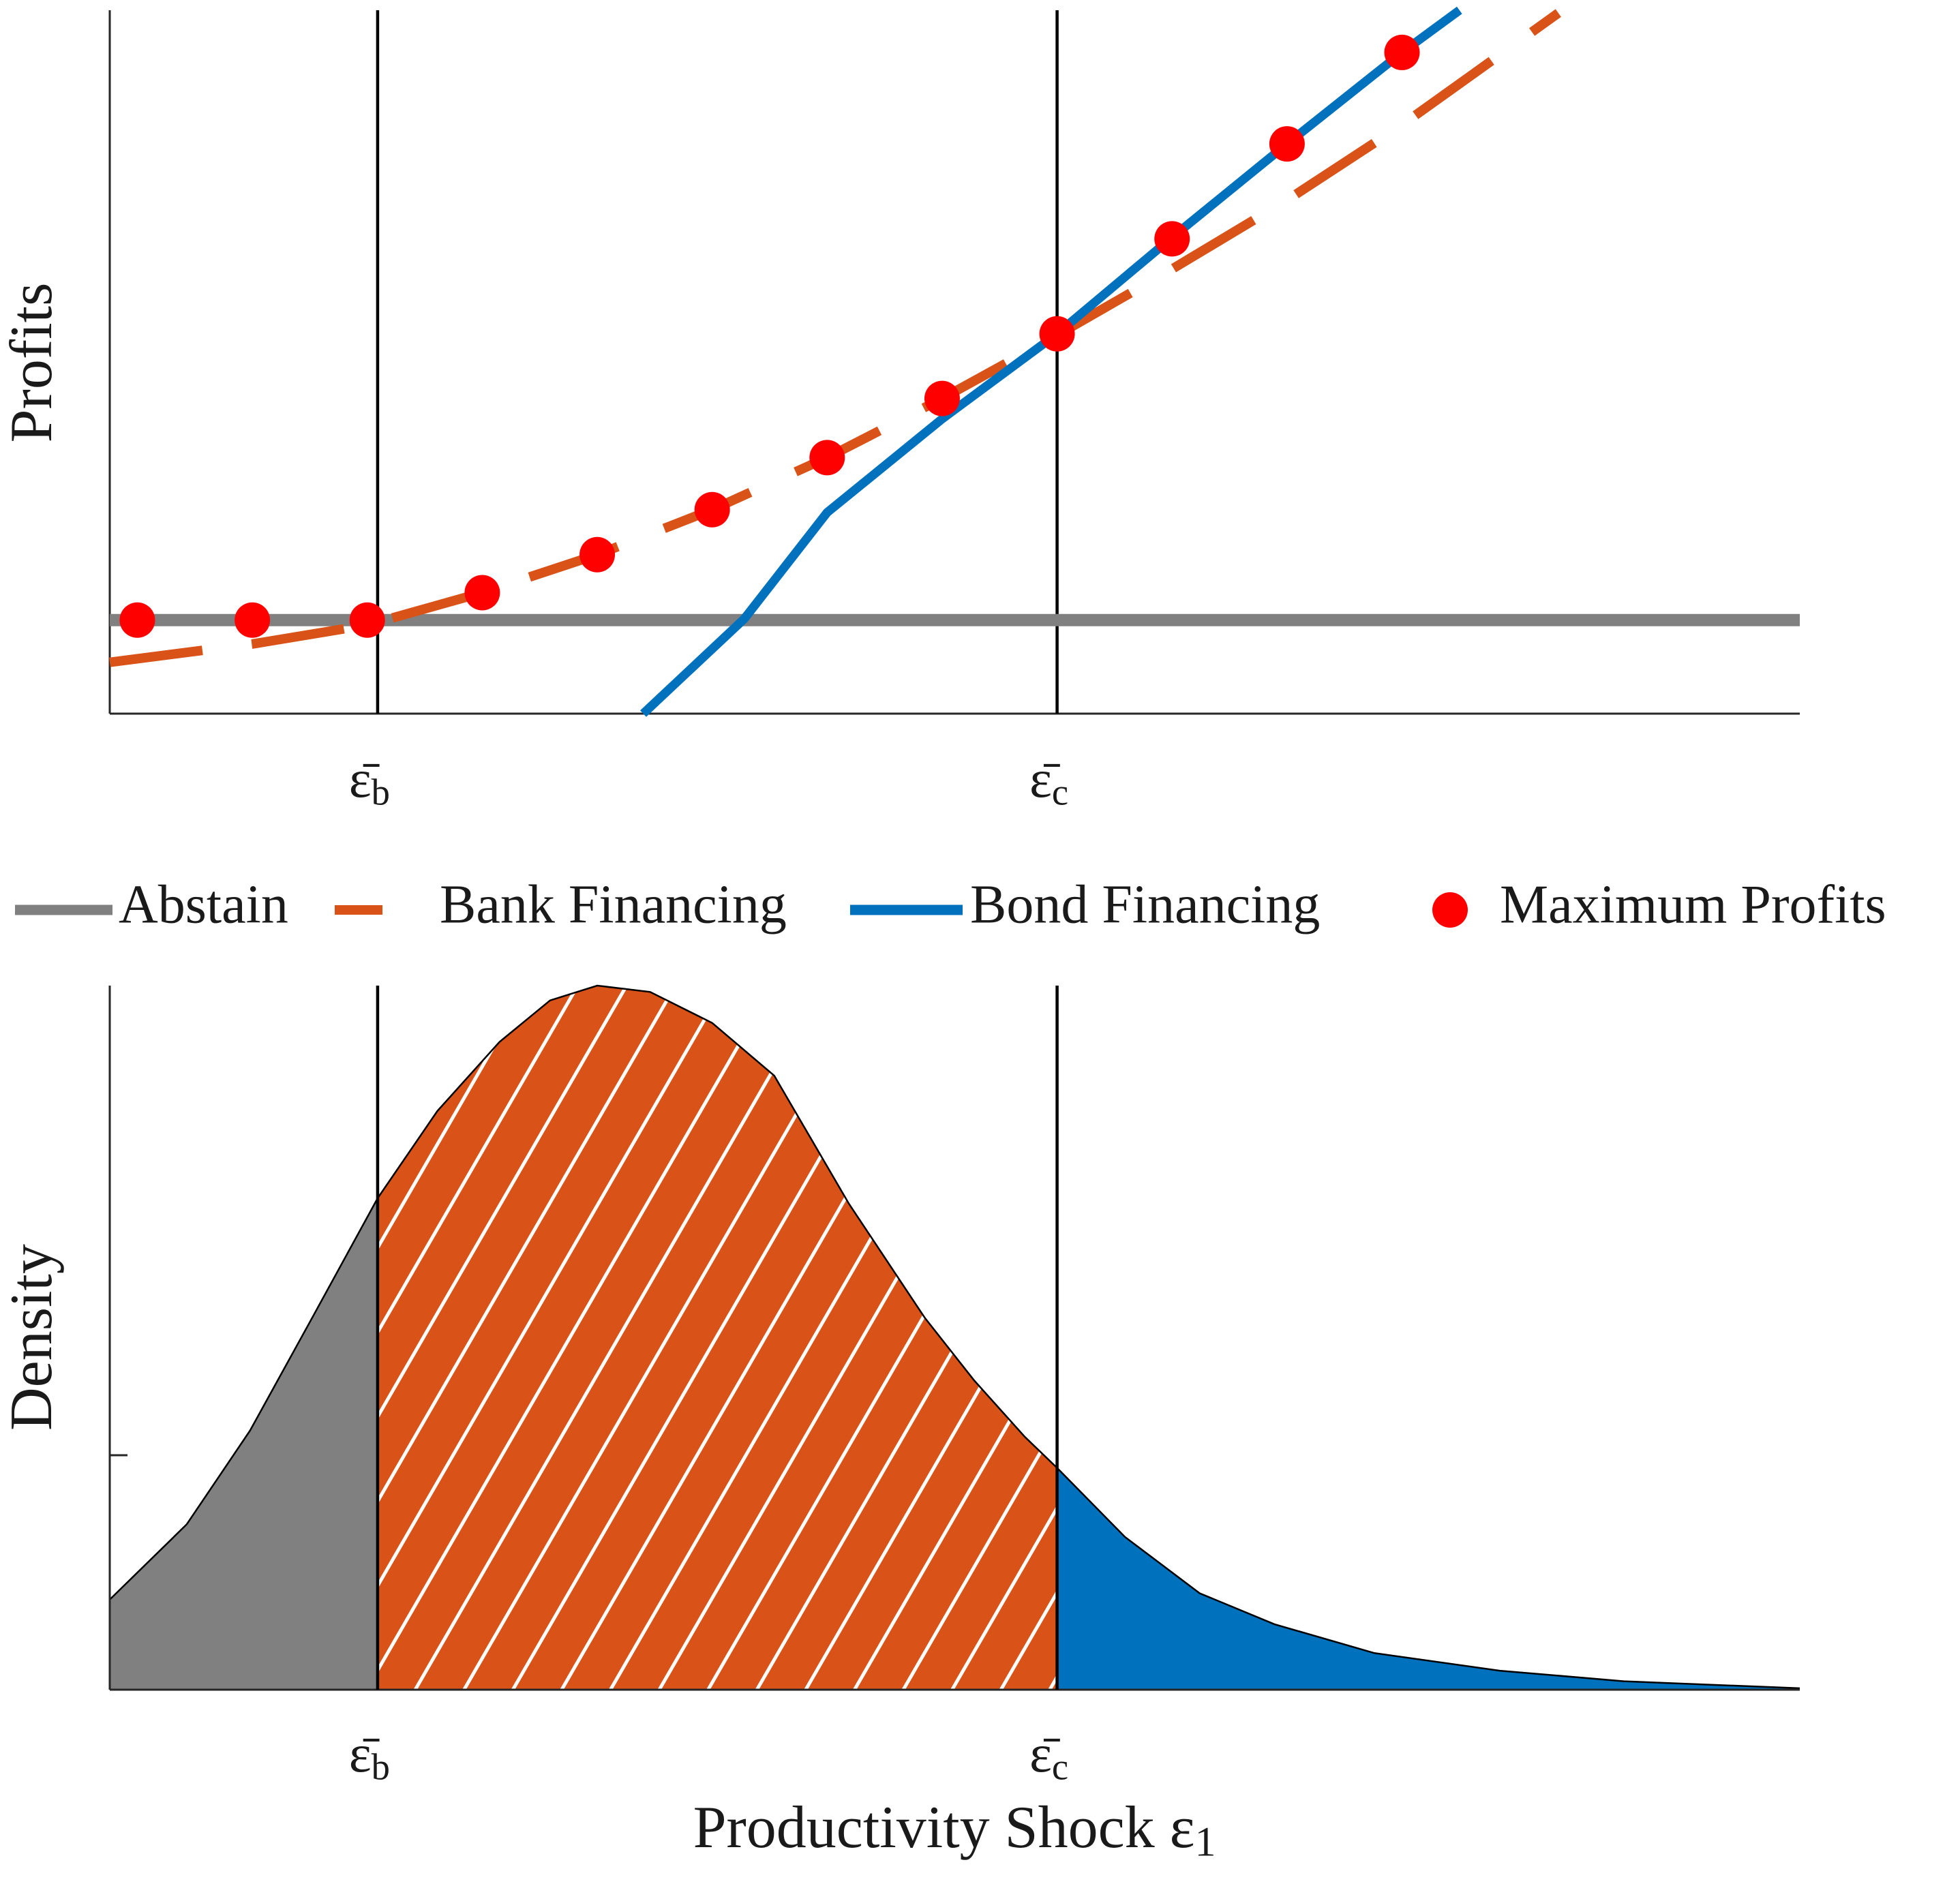  What do you see at coordinates (1428, 1578) in the screenshot?
I see `density-region` at bounding box center [1428, 1578].